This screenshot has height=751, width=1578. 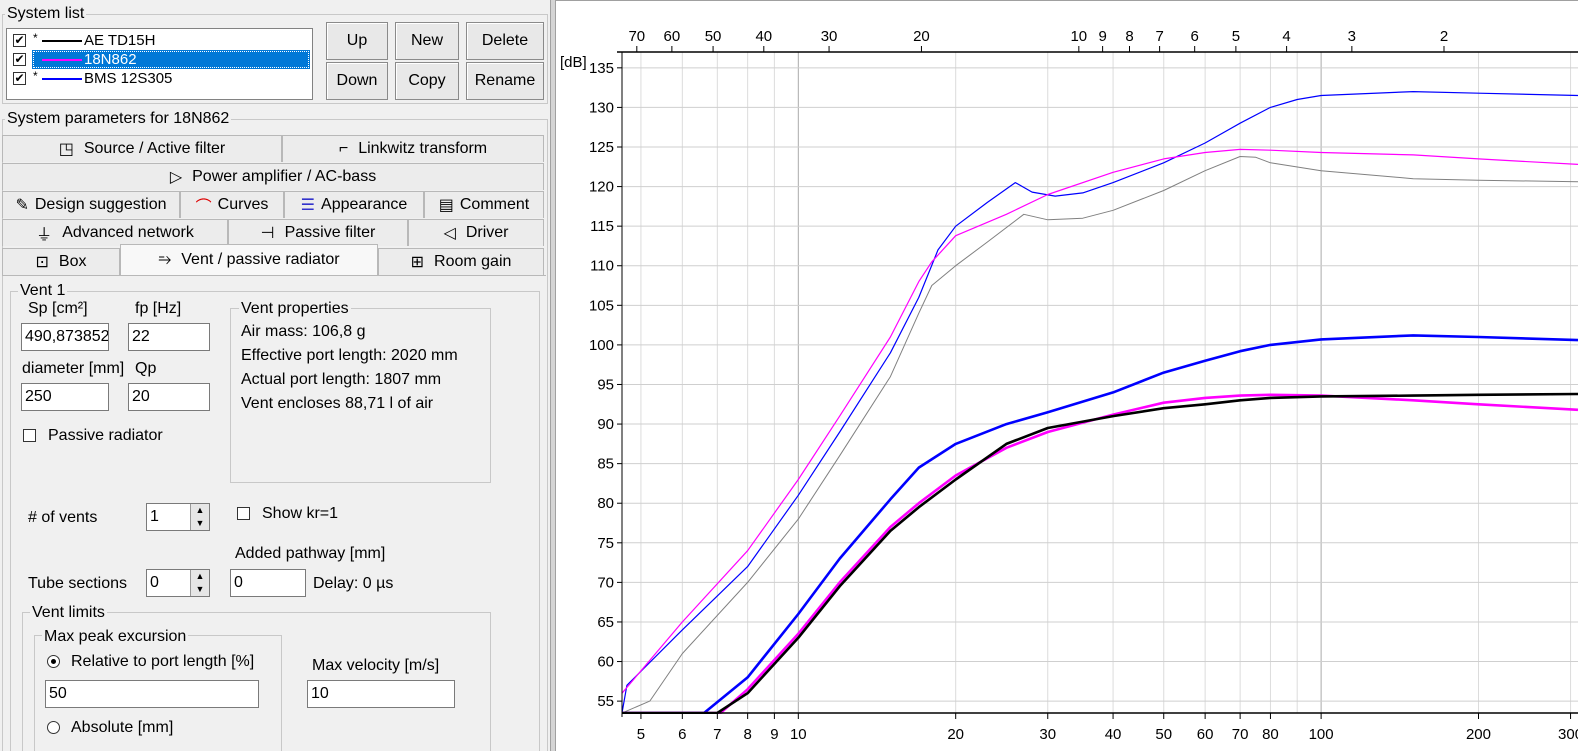 What do you see at coordinates (273, 176) in the screenshot?
I see `tab-power-amplifier: ▷ Power amplifier / AC-bass` at bounding box center [273, 176].